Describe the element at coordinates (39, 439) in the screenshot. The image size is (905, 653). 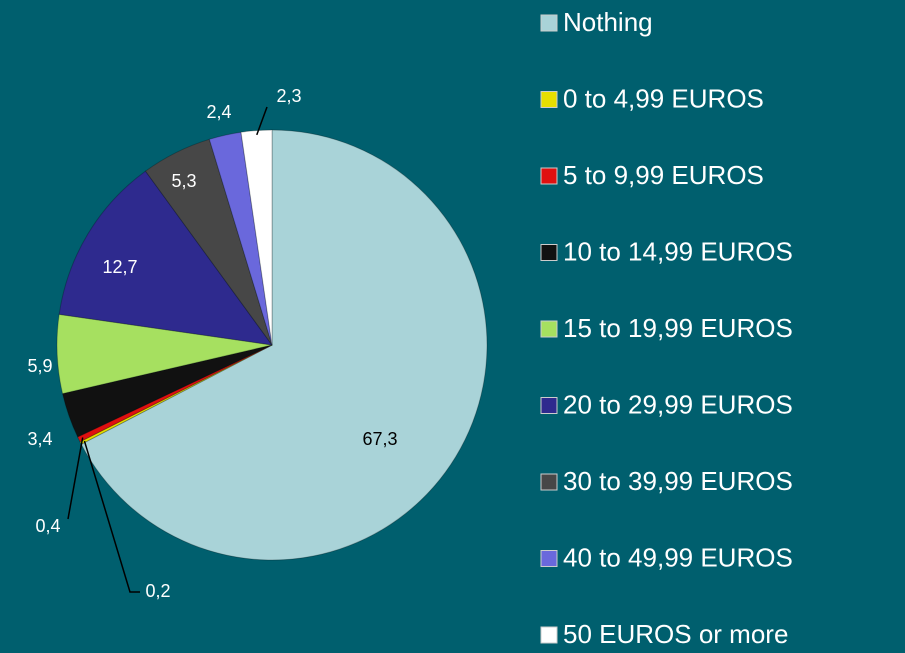
I see `data-label: 3,4` at that location.